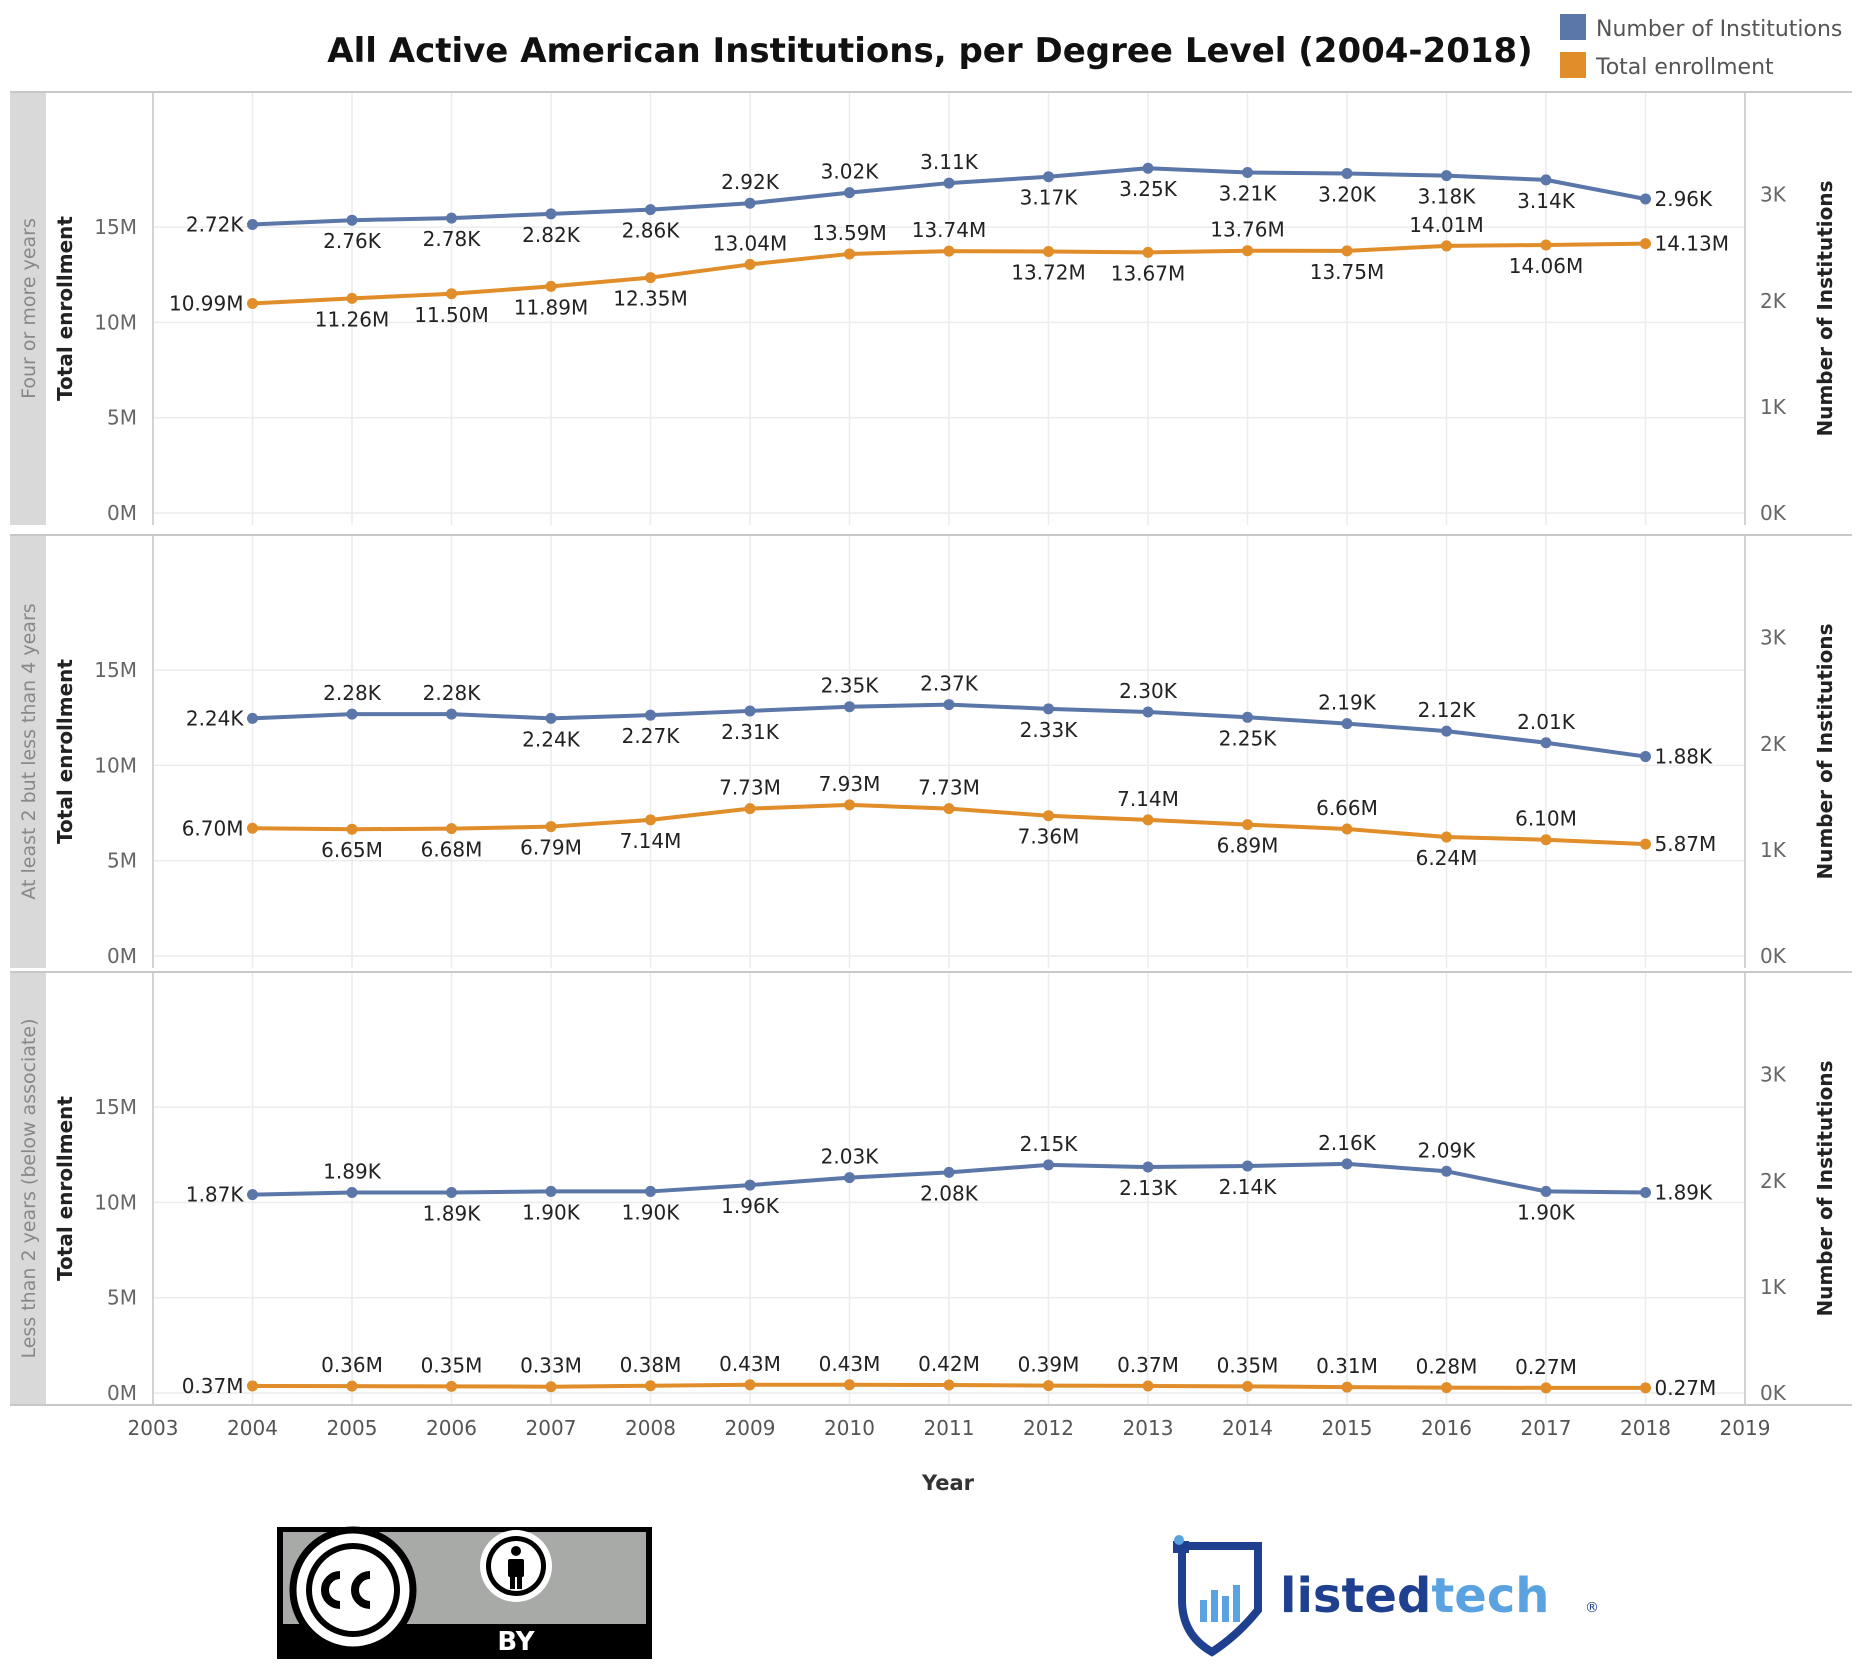 The height and width of the screenshot is (1667, 1861). Describe the element at coordinates (650, 1428) in the screenshot. I see `x-tick-label: 2008` at that location.